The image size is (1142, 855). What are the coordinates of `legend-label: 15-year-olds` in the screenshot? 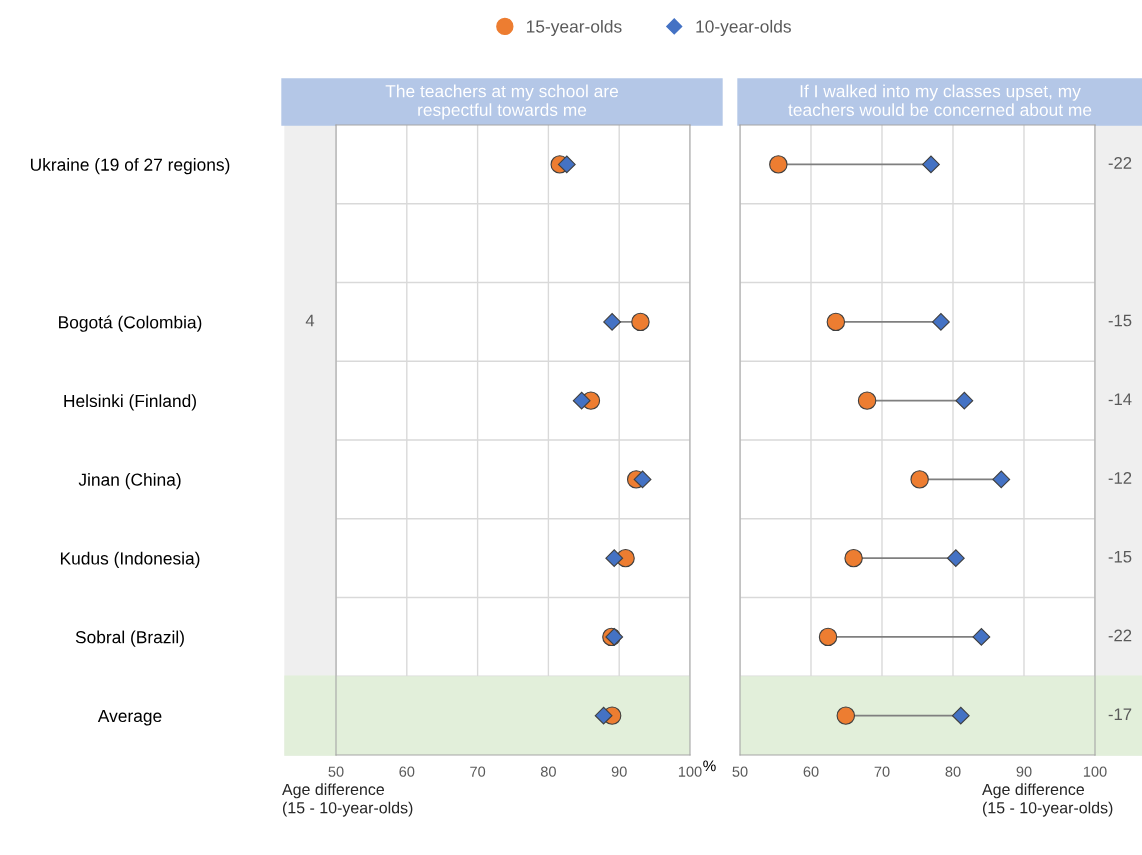 It's located at (574, 28).